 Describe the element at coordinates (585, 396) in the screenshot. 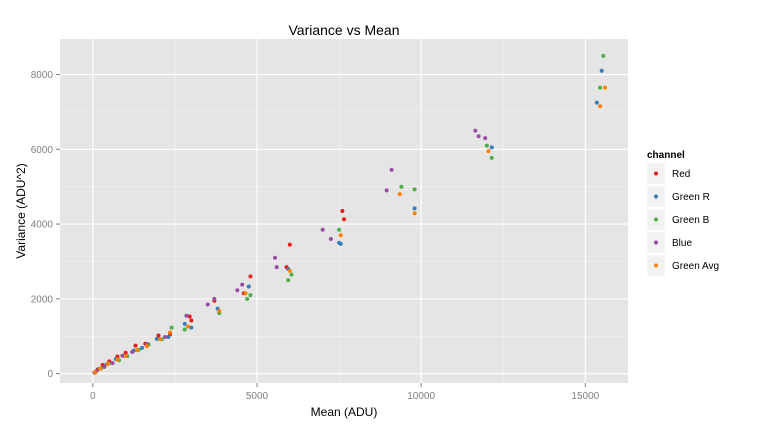

I see `x-tick-label: 15000` at that location.